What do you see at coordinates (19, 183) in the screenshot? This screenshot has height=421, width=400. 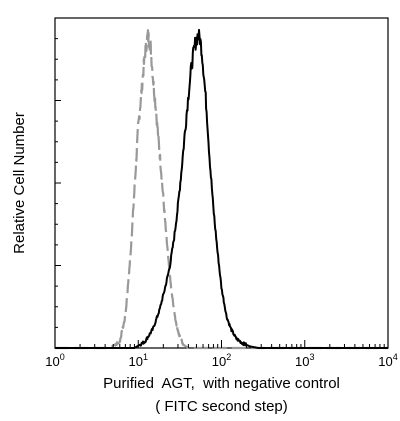 I see `y-axis-label: Relative Cell Number` at bounding box center [19, 183].